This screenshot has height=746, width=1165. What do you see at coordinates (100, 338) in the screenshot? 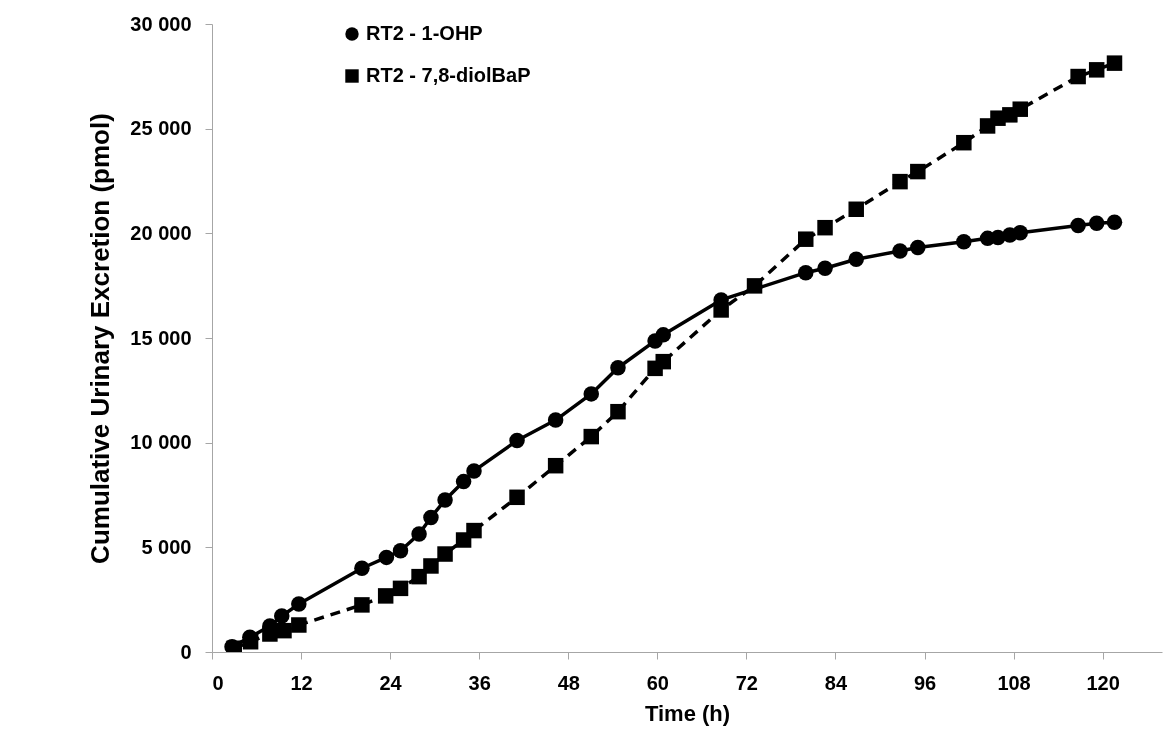
I see `y-axis-title: Cumulative Urinary Excretion (pmol)` at bounding box center [100, 338].